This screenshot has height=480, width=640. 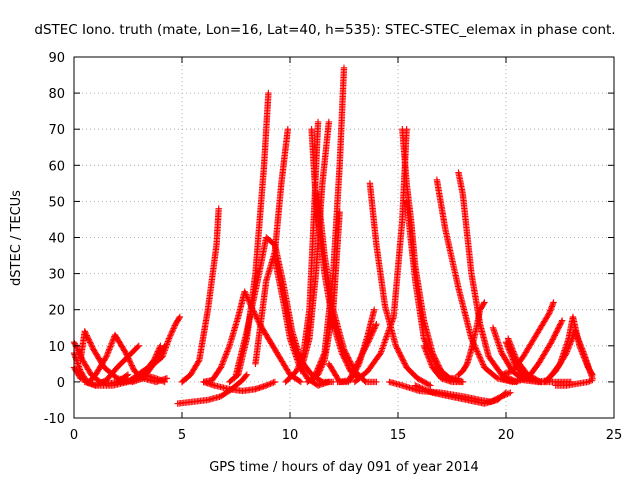 I want to click on y-tick-label: 60, so click(x=56, y=166).